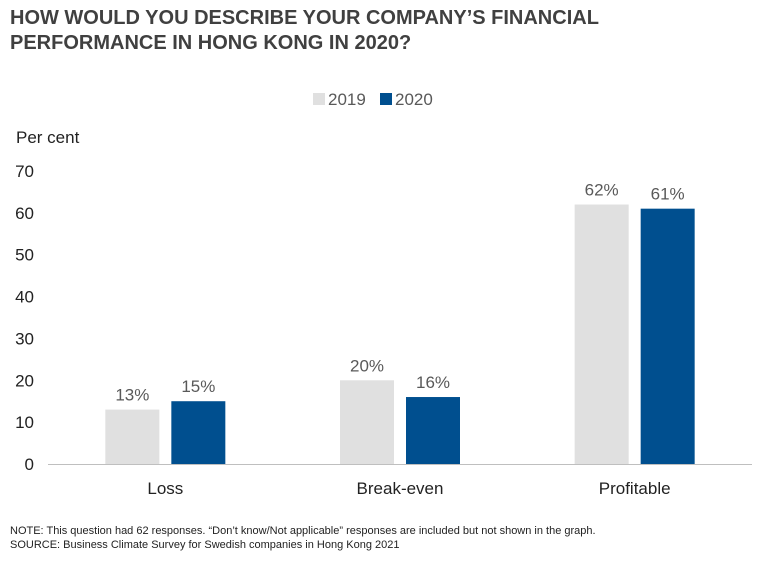 Image resolution: width=763 pixels, height=563 pixels. I want to click on y-tick-label-10: 10, so click(24, 422).